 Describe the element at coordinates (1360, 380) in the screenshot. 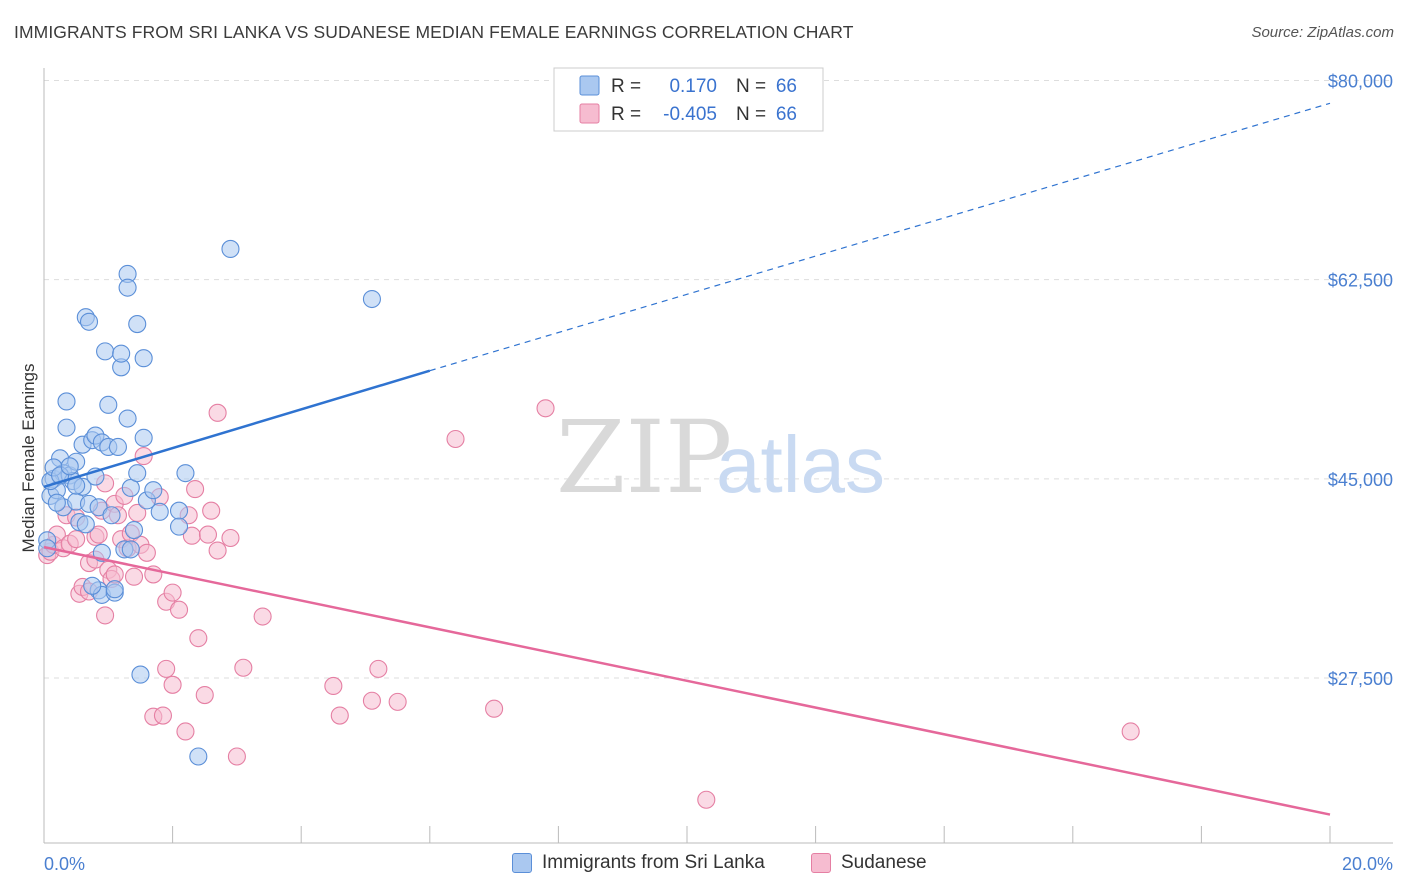

I see `y-tick-labels: $27,500 $45,000 $62,500 $80,000` at that location.